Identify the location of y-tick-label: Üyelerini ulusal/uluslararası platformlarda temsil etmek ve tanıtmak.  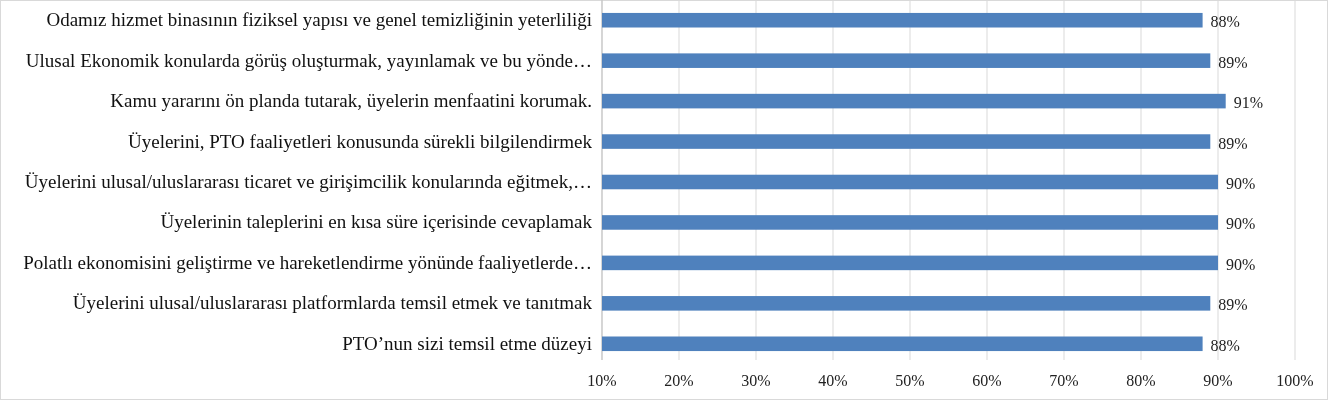
(332, 303).